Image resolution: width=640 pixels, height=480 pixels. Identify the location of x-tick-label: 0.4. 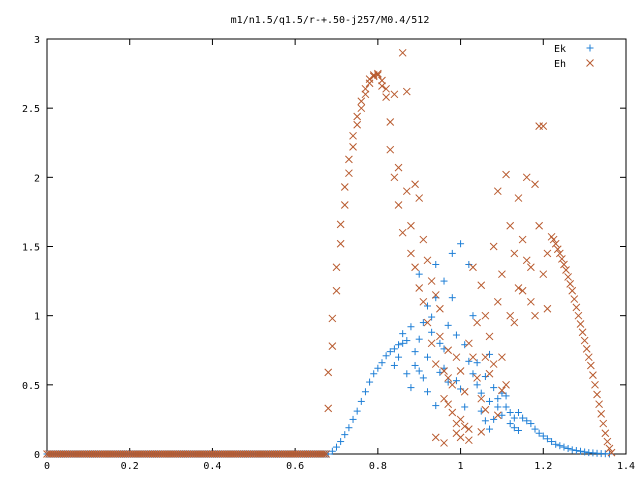
(212, 466).